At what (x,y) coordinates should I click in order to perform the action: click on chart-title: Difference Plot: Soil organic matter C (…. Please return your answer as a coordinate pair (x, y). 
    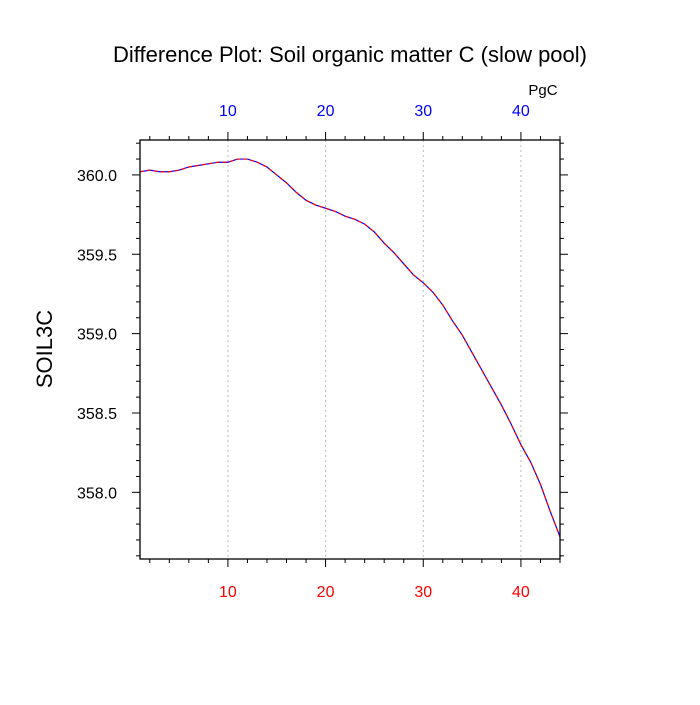
    Looking at the image, I should click on (350, 54).